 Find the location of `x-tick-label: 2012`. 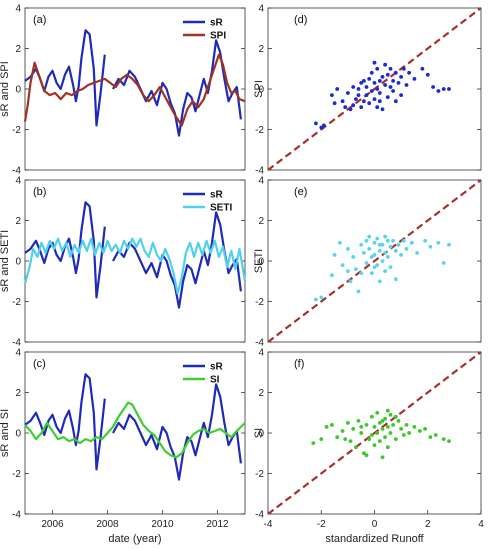

x-tick-label: 2012 is located at coordinates (217, 524).